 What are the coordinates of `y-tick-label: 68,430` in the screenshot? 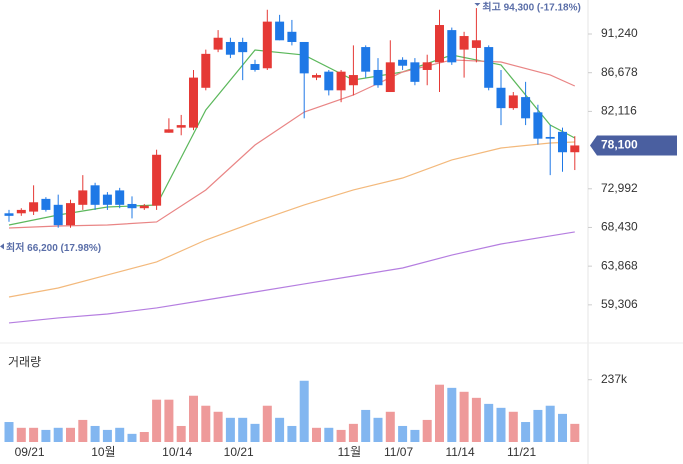 It's located at (619, 227).